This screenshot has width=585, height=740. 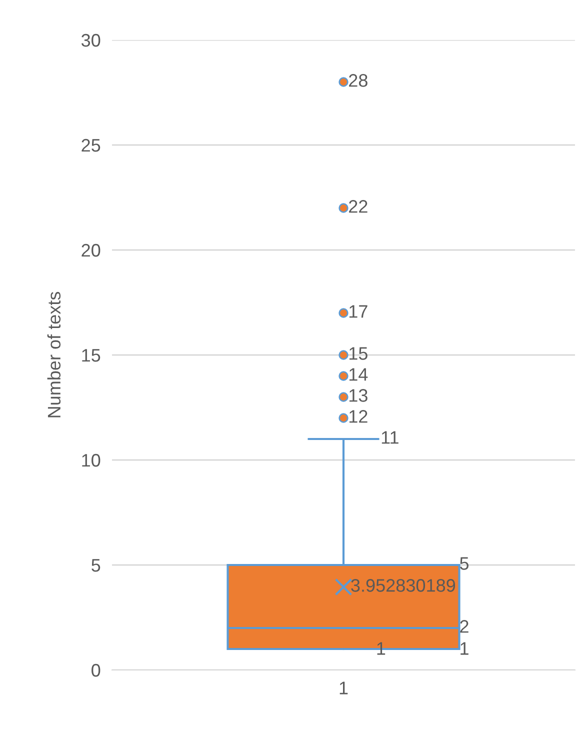 What do you see at coordinates (358, 206) in the screenshot?
I see `annotation: 22` at bounding box center [358, 206].